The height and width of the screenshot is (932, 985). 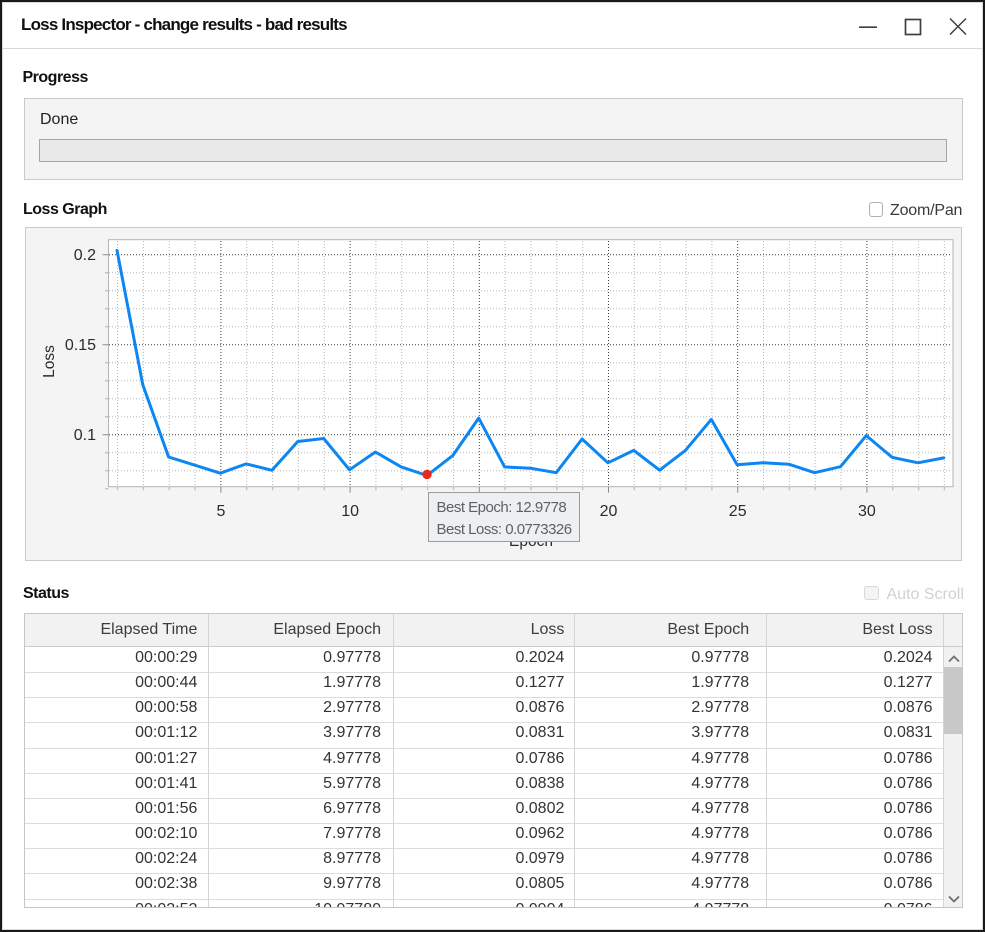 What do you see at coordinates (220, 511) in the screenshot?
I see `svg-text: 5` at bounding box center [220, 511].